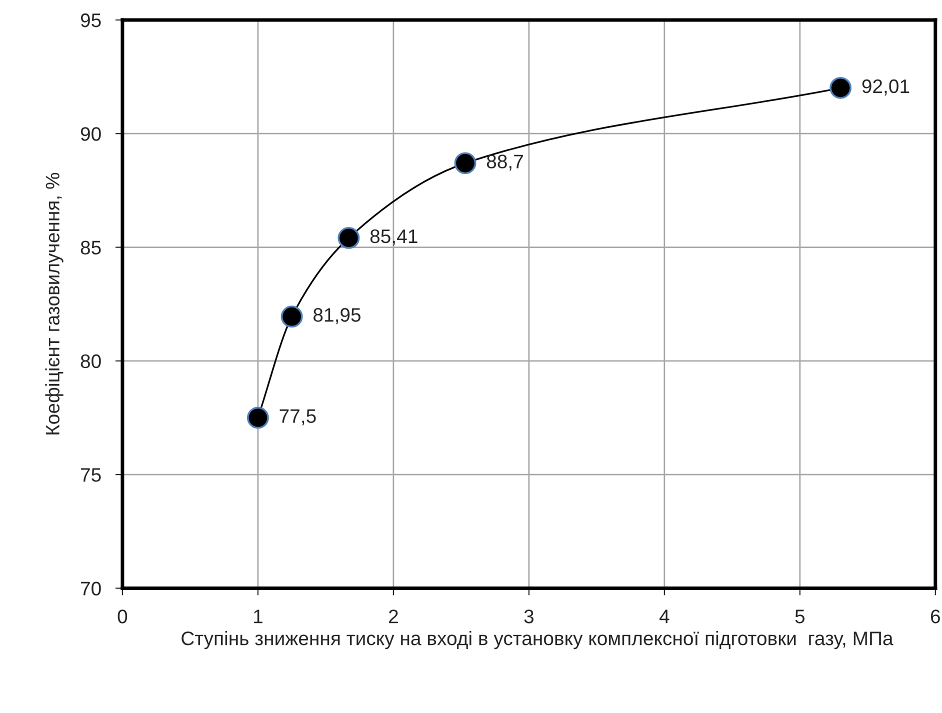 The width and height of the screenshot is (942, 713). I want to click on y-tick-label: 95, so click(90, 20).